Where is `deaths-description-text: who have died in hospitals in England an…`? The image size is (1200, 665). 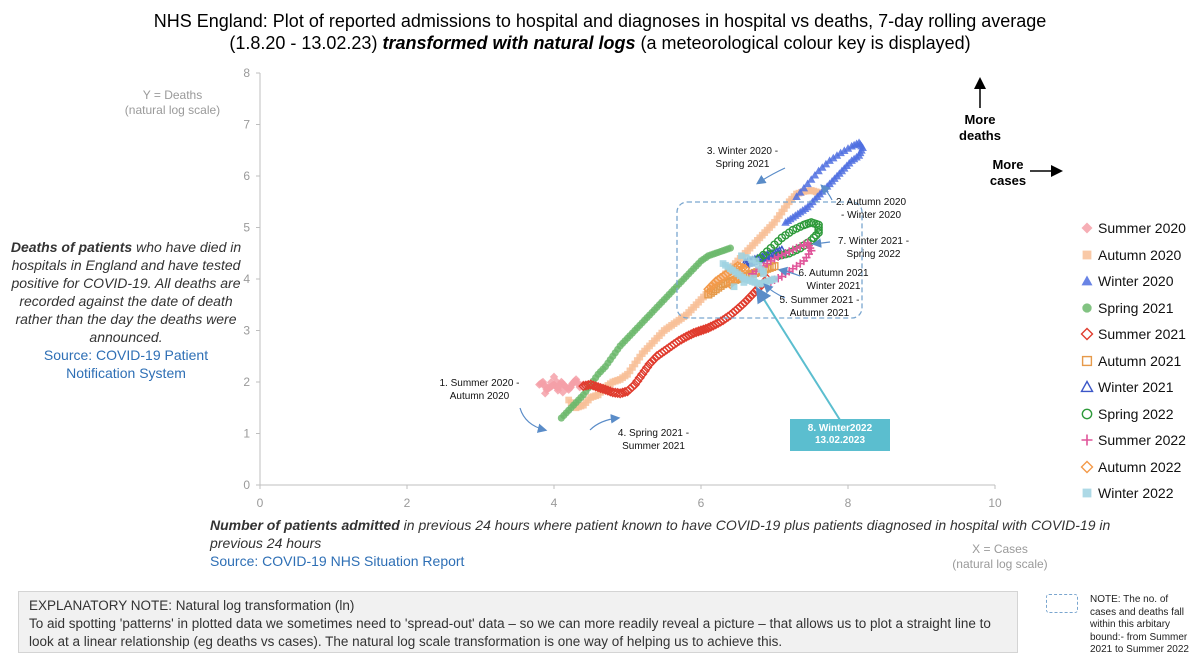
deaths-description-text: who have died in hospitals in England an… is located at coordinates (126, 292).